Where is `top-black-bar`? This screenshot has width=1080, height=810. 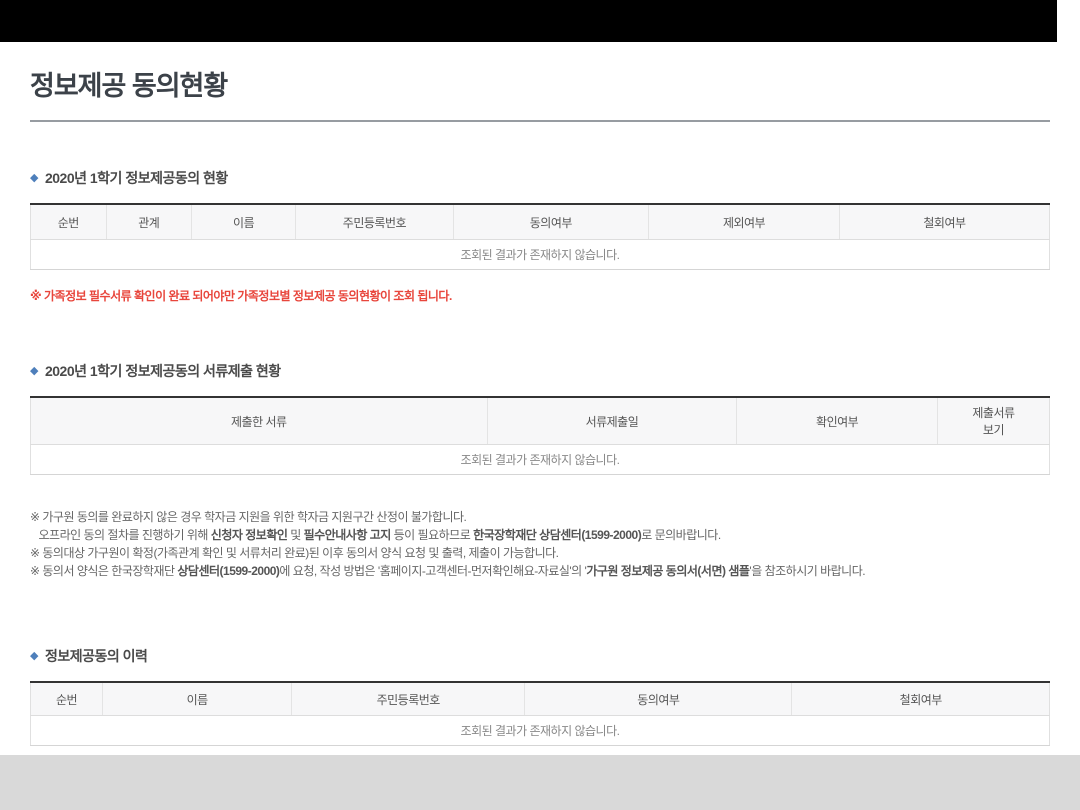
top-black-bar is located at coordinates (528, 21).